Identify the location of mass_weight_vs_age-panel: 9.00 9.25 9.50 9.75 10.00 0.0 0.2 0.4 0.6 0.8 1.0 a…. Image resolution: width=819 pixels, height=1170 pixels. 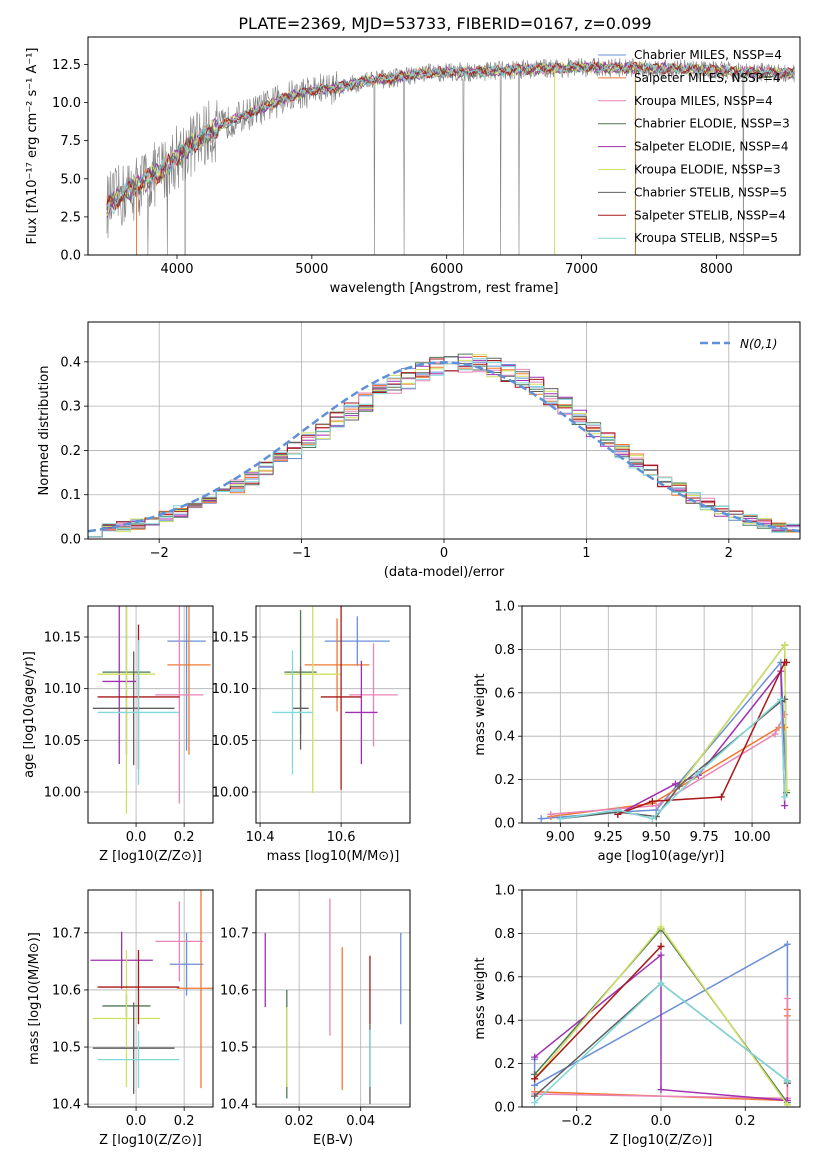
(637, 732).